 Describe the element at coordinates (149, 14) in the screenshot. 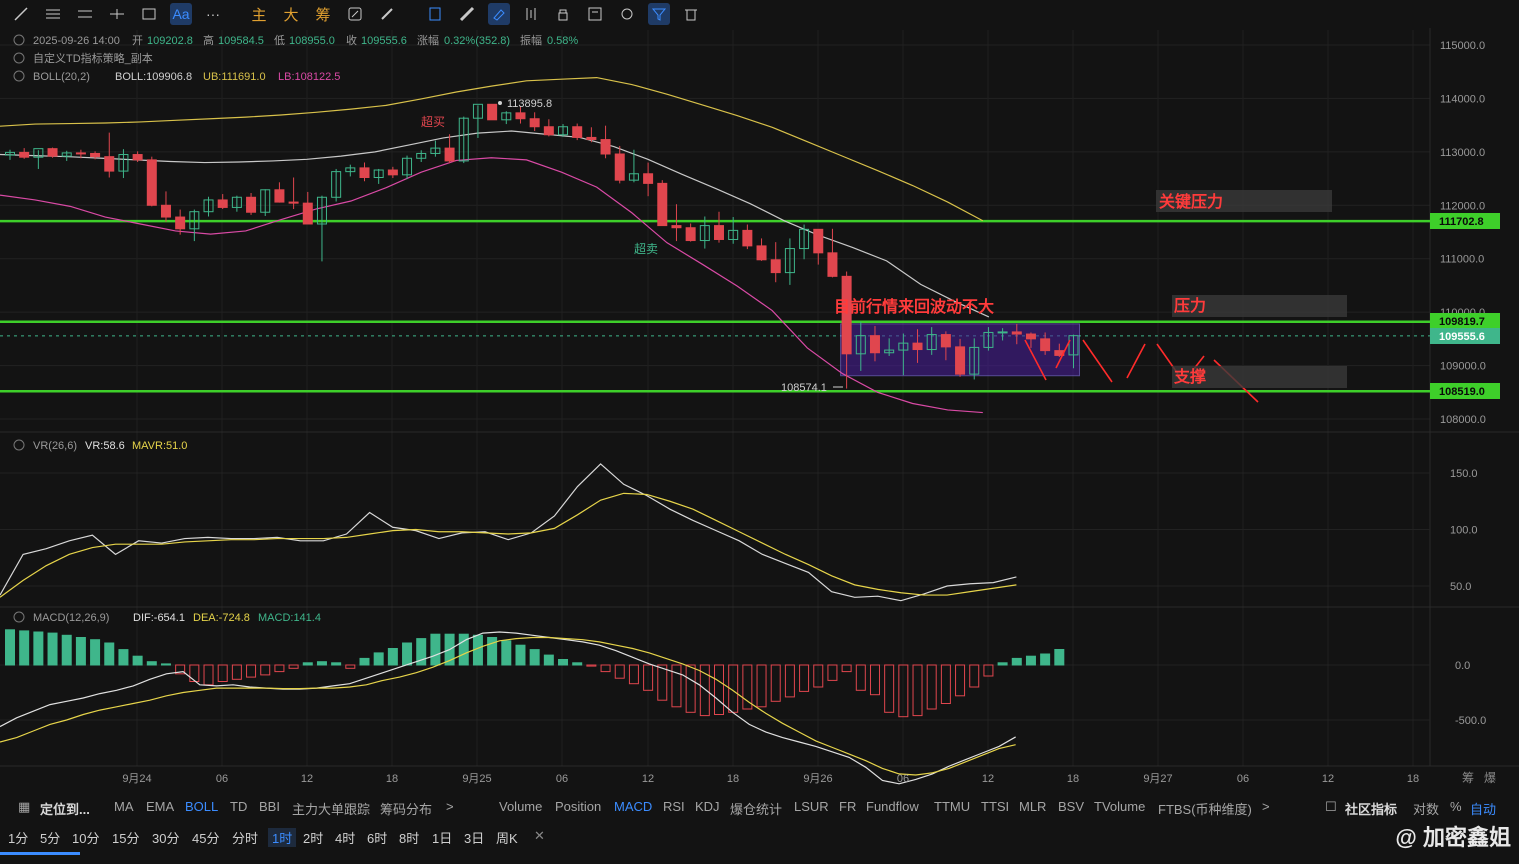

I see `rectangle-icon` at that location.